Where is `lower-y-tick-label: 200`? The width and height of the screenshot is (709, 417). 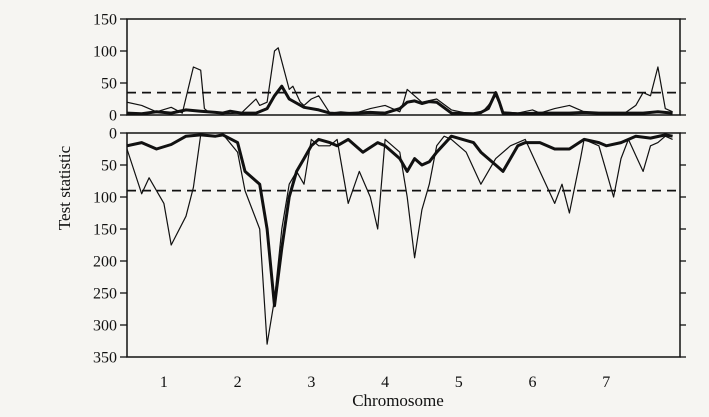 lower-y-tick-label: 200 is located at coordinates (105, 262).